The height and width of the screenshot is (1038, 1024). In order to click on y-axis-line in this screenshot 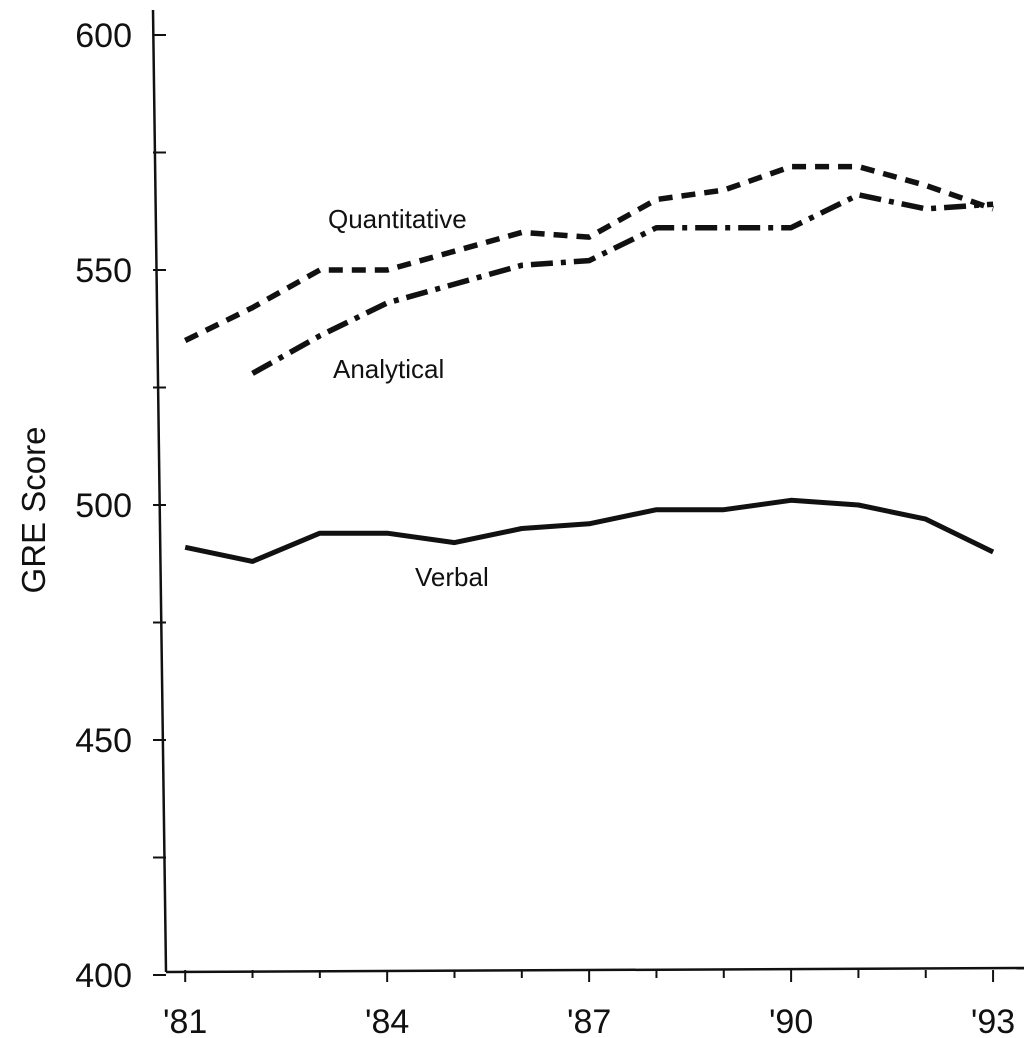, I will do `click(159, 491)`.